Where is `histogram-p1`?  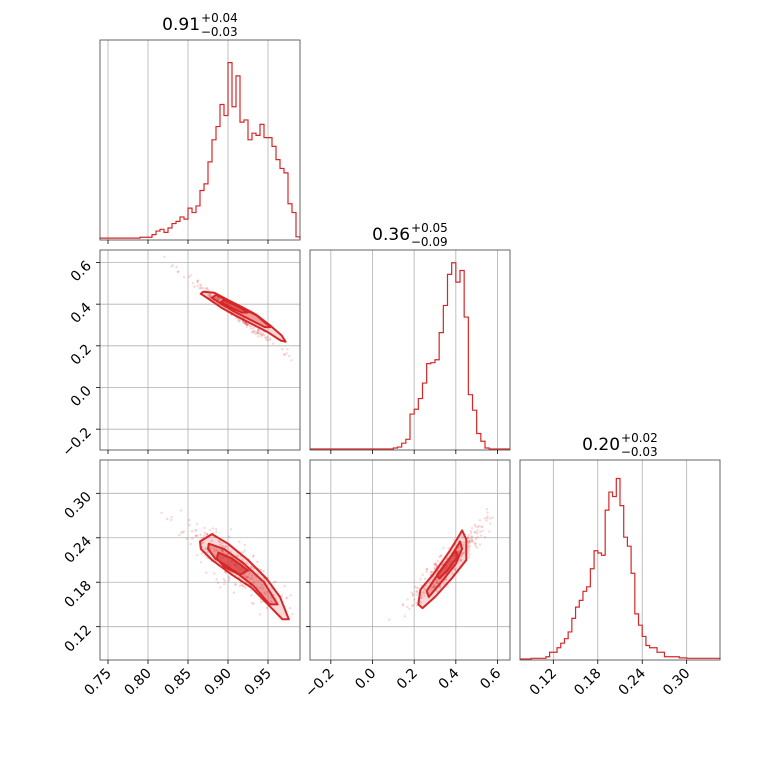 histogram-p1 is located at coordinates (410, 356).